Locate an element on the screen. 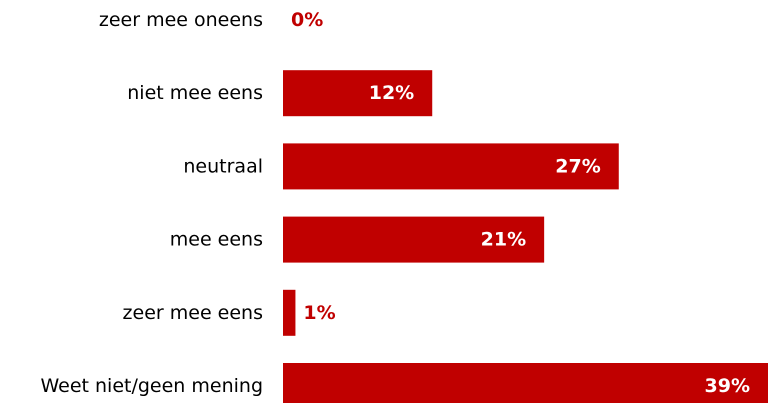  category-label: mee eens is located at coordinates (216, 240).